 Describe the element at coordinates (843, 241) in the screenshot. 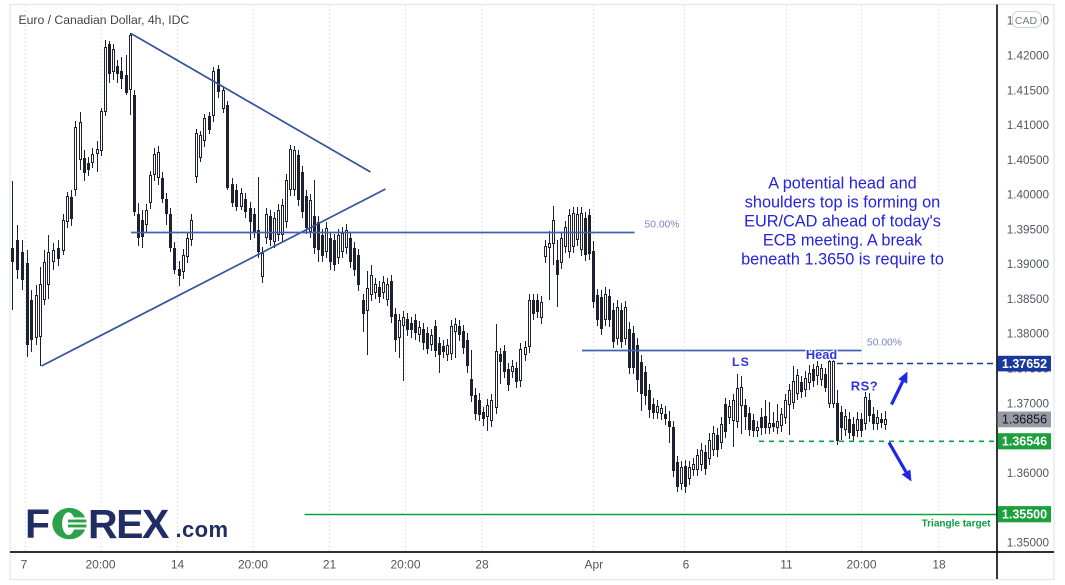

I see `svg-text: ECB meeting. A break` at that location.